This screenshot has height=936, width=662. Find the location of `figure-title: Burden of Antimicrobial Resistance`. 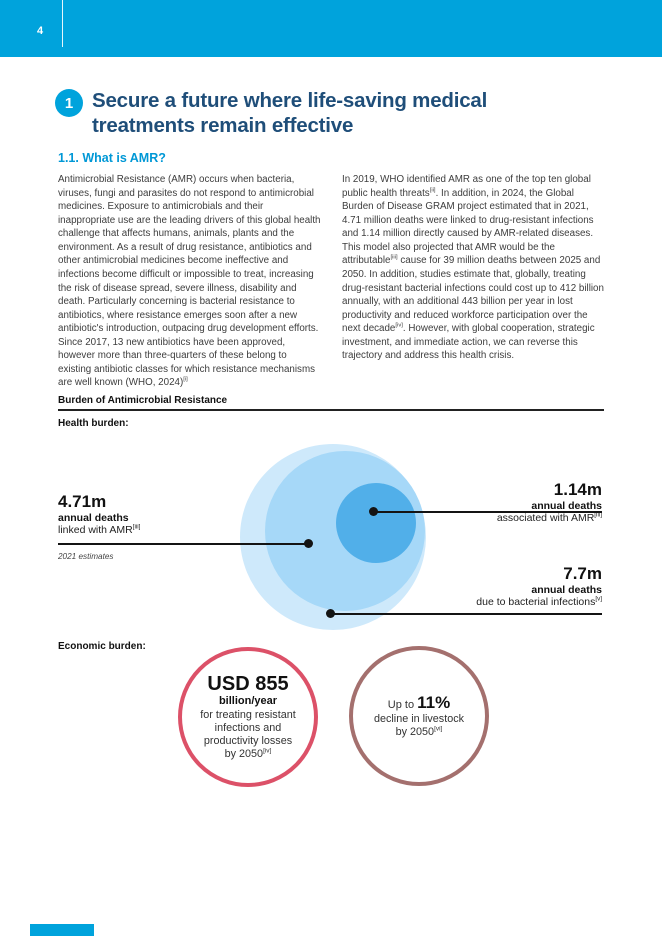

figure-title: Burden of Antimicrobial Resistance is located at coordinates (143, 400).